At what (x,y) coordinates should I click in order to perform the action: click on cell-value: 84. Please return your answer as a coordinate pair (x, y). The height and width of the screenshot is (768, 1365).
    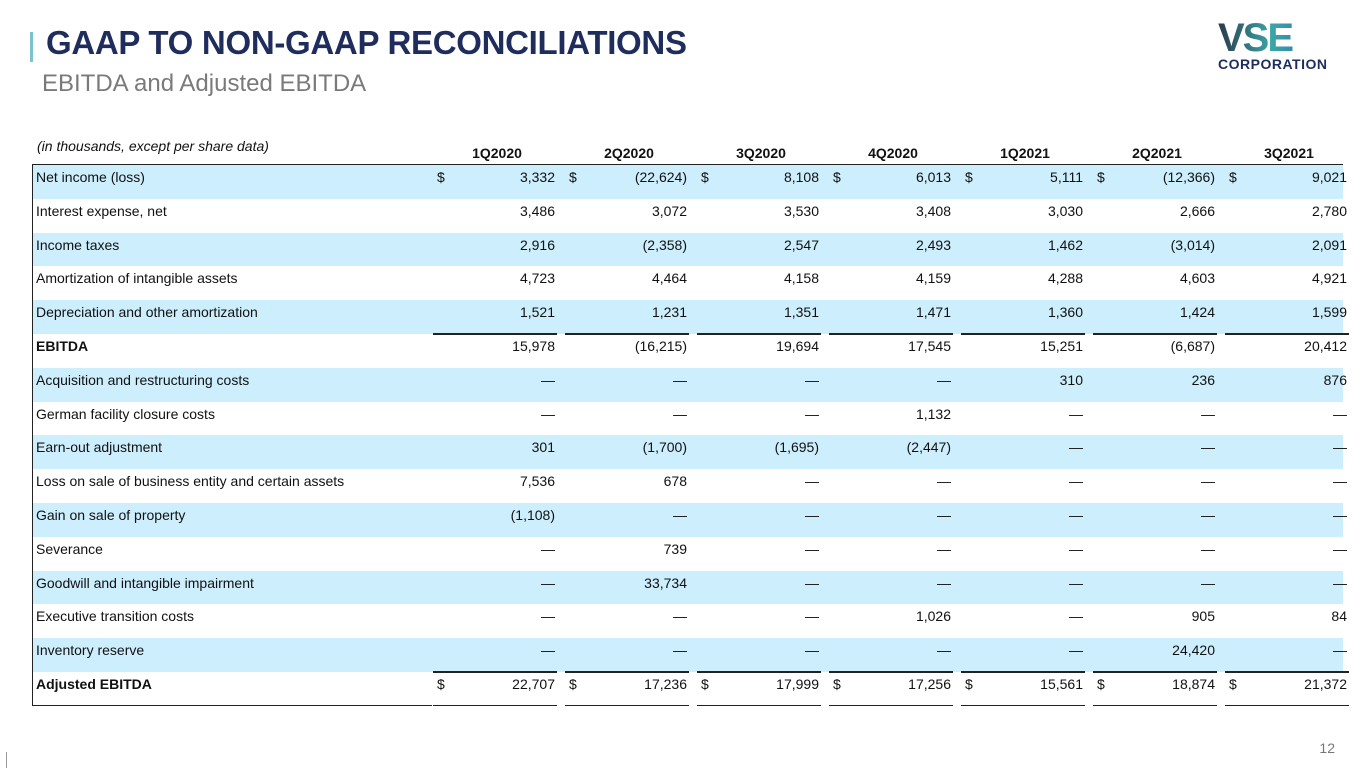
    Looking at the image, I should click on (1339, 616).